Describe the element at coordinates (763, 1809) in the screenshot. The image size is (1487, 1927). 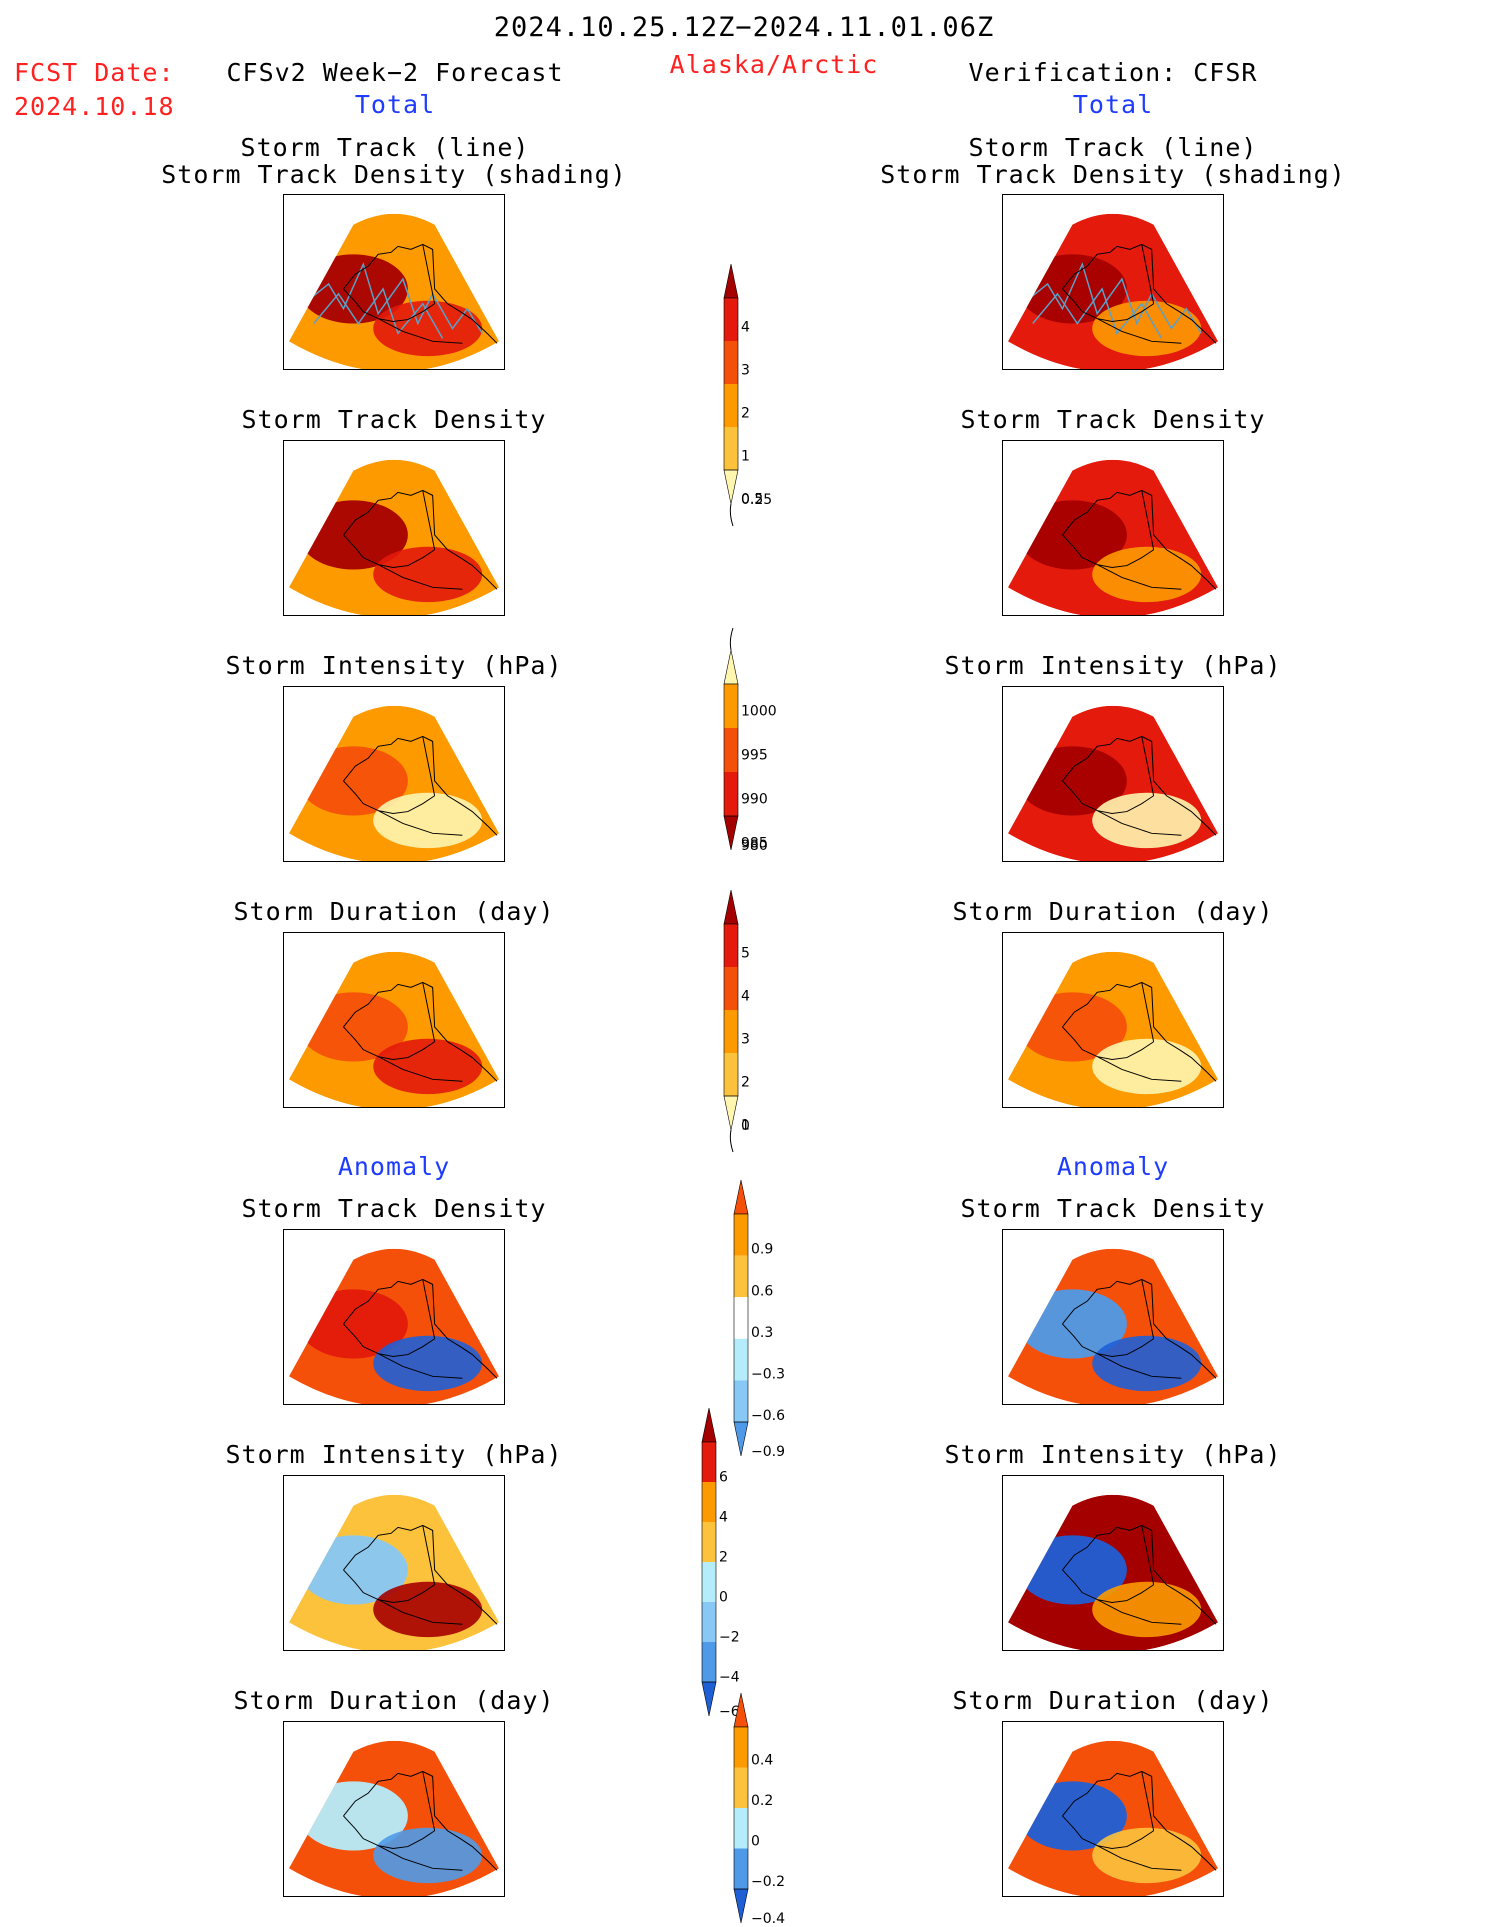
I see `colorbar-duration-anomaly: 0.4 0.2 0 −0.2 −0.4` at that location.